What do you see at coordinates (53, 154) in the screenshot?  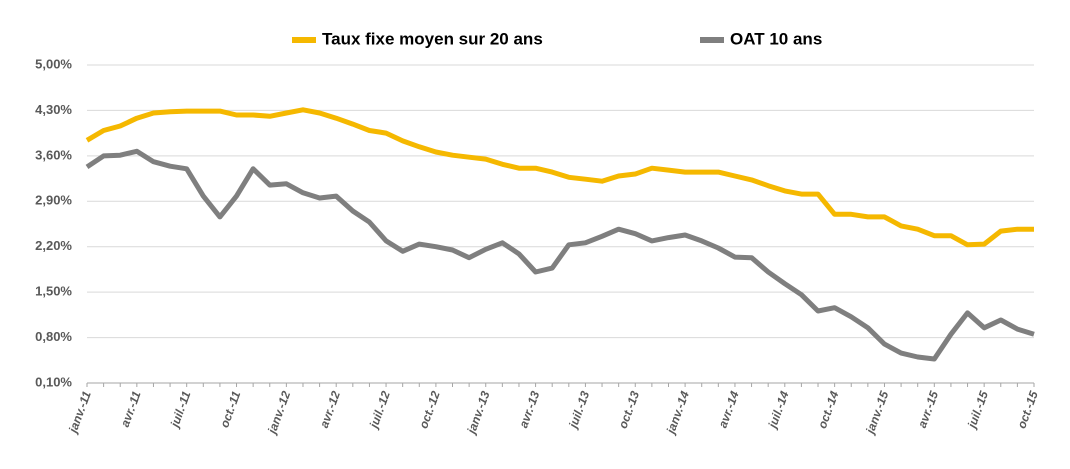 I see `y-tick-label: 3,60%` at bounding box center [53, 154].